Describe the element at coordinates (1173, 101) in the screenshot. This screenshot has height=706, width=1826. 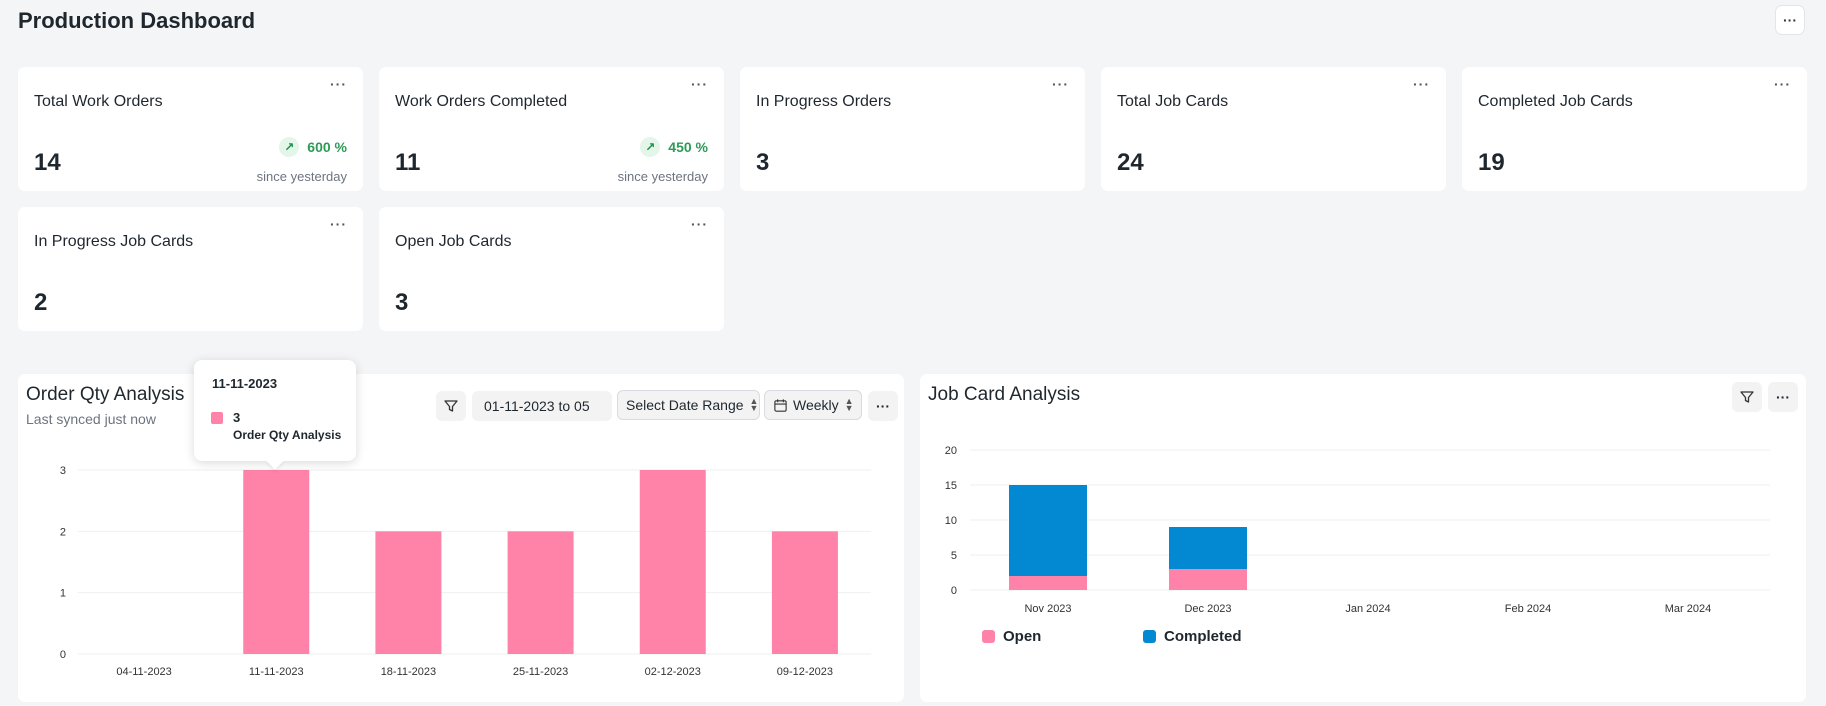
I see `card-title: Total Job Cards` at that location.